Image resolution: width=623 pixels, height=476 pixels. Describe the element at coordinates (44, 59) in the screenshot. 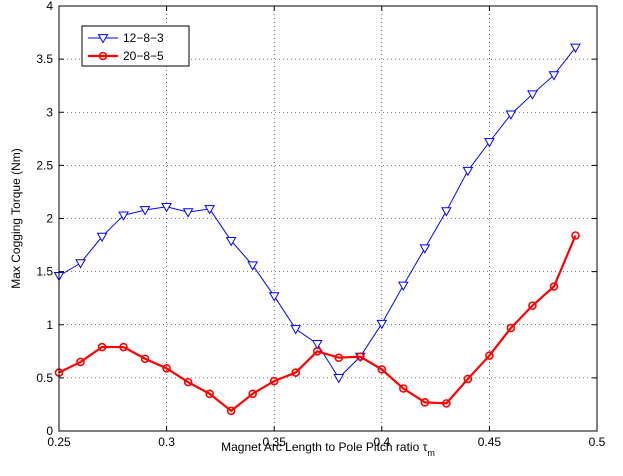

I see `y-tick-label: 3.5` at that location.